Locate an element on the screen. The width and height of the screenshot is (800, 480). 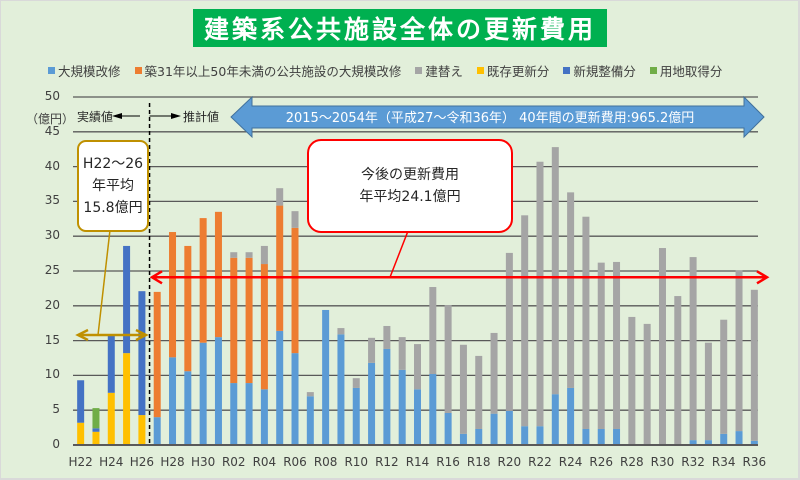
y-tick-label: 30 is located at coordinates (52, 235).